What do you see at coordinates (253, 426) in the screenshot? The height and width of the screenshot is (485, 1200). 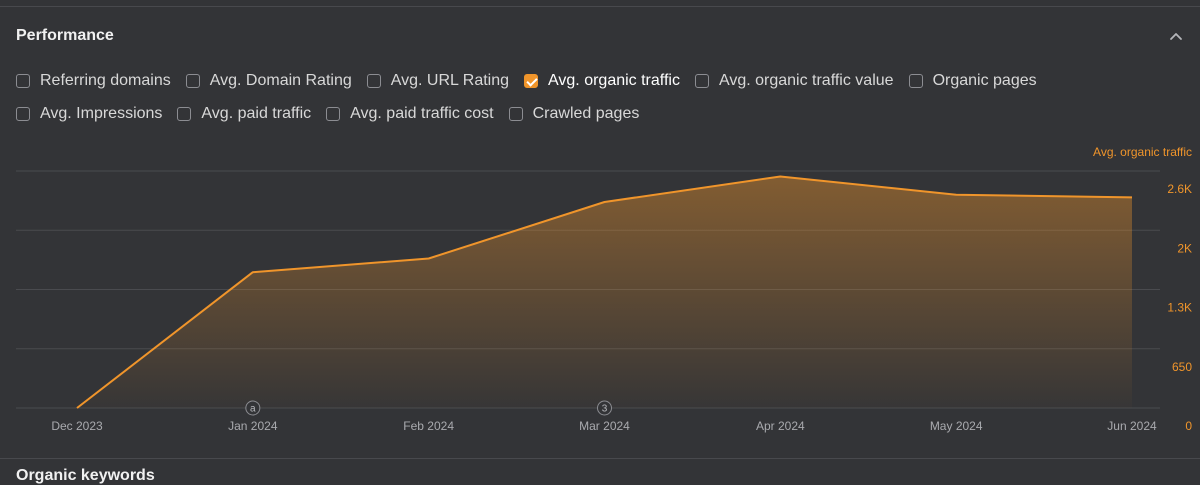 I see `x-tick-label: Jan 2024` at bounding box center [253, 426].